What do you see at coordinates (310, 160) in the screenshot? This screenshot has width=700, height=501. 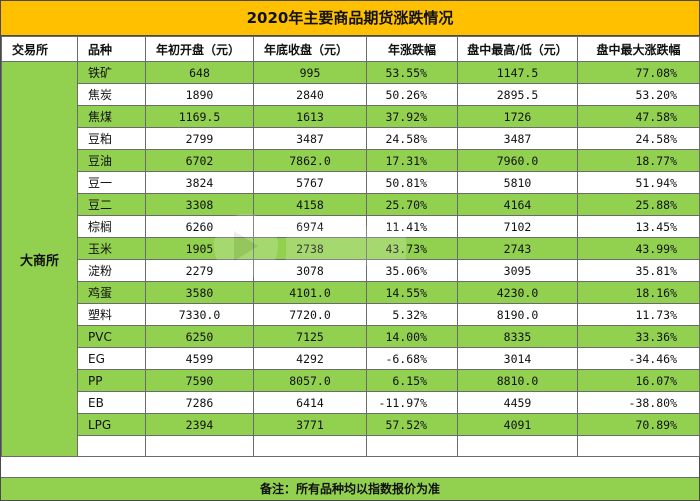 I see `close-price-cell: 7862.0` at bounding box center [310, 160].